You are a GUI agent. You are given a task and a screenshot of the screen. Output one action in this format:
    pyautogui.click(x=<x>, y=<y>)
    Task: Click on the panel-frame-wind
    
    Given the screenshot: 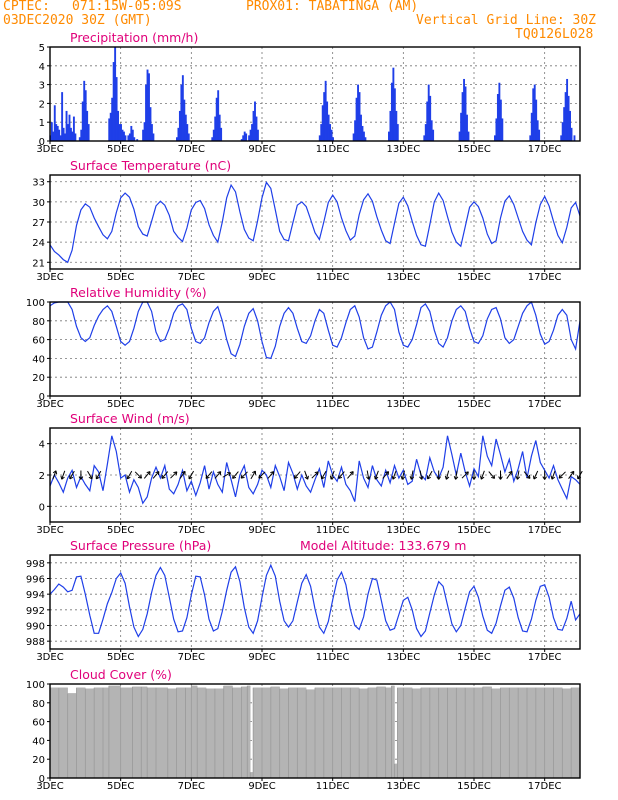 What is the action you would take?
    pyautogui.click(x=315, y=475)
    